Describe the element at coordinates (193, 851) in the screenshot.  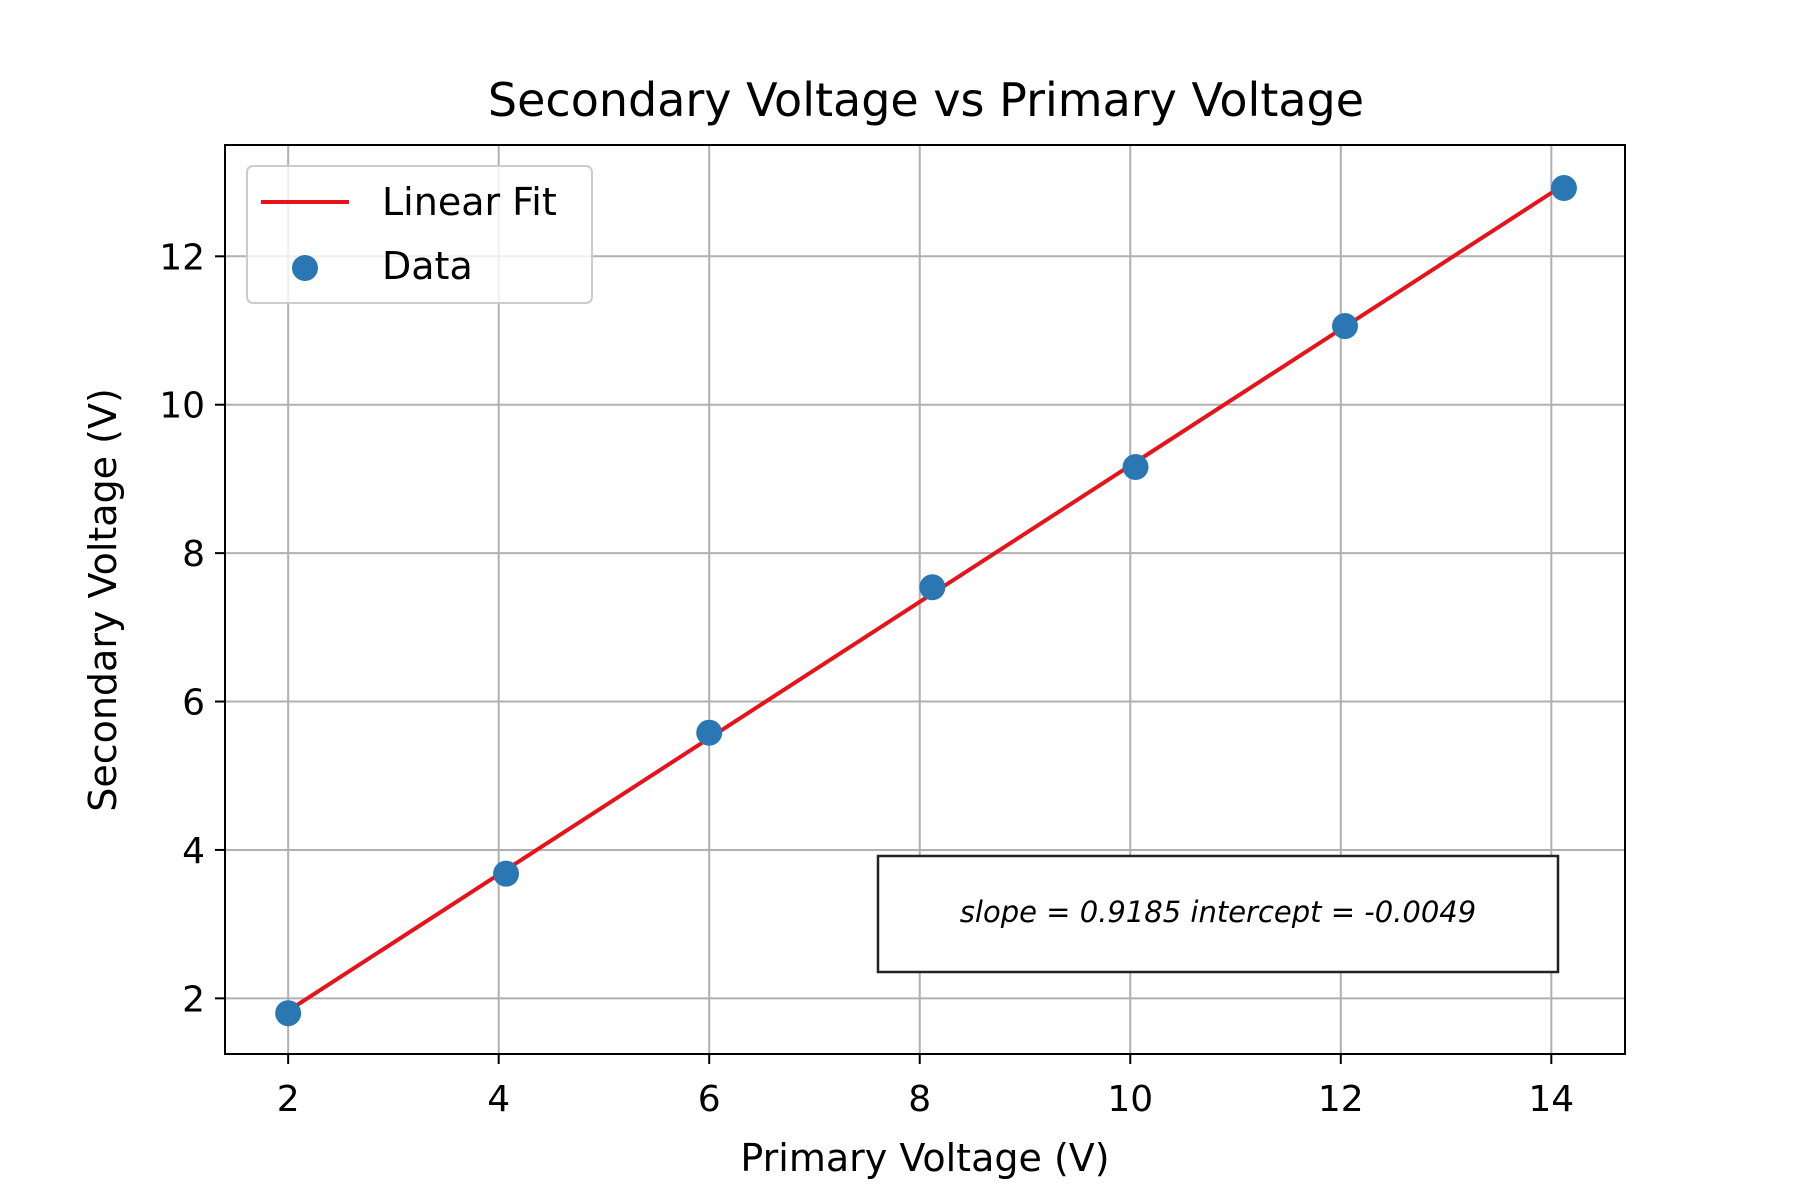
I see `y-tick-label: 4` at that location.